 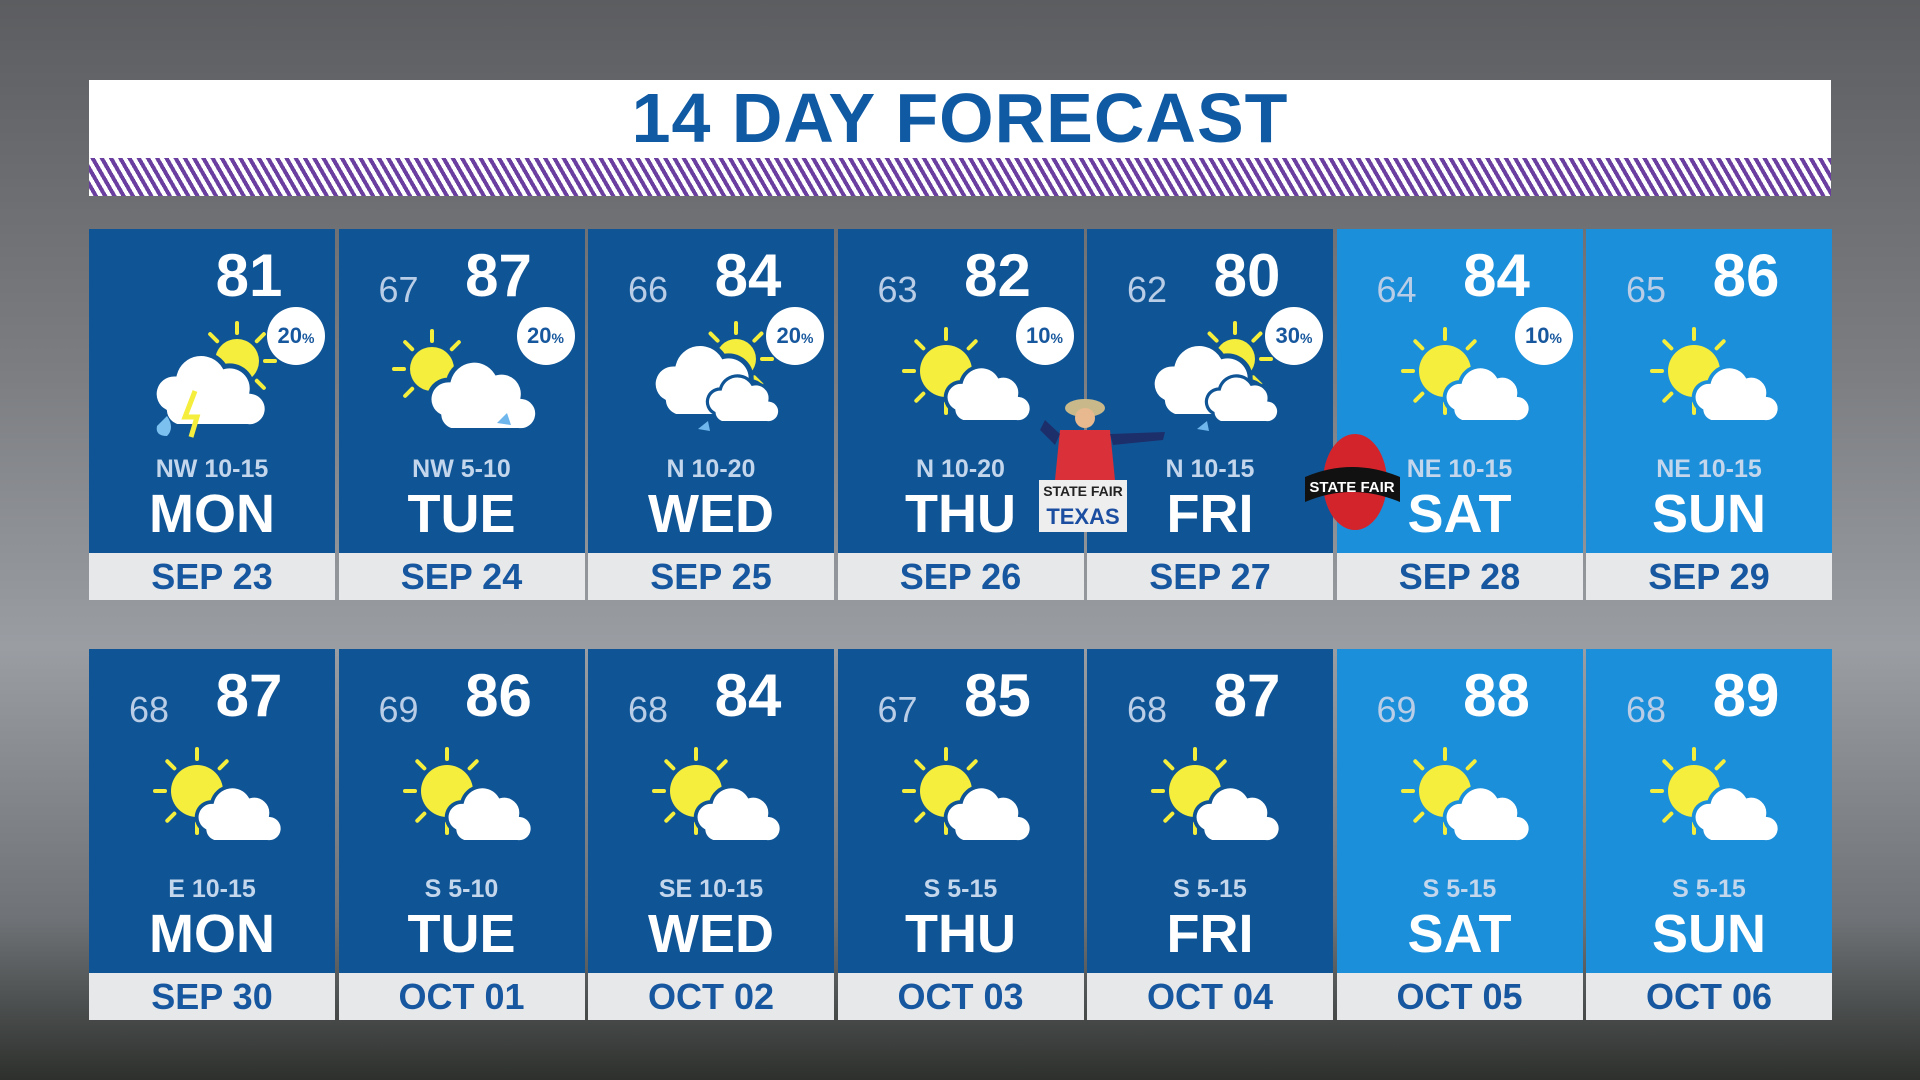 I want to click on day-name: SUN, so click(x=1708, y=514).